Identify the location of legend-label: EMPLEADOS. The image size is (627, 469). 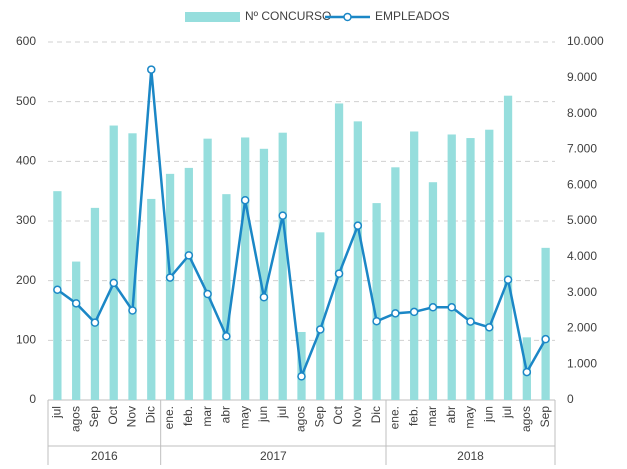
(412, 16).